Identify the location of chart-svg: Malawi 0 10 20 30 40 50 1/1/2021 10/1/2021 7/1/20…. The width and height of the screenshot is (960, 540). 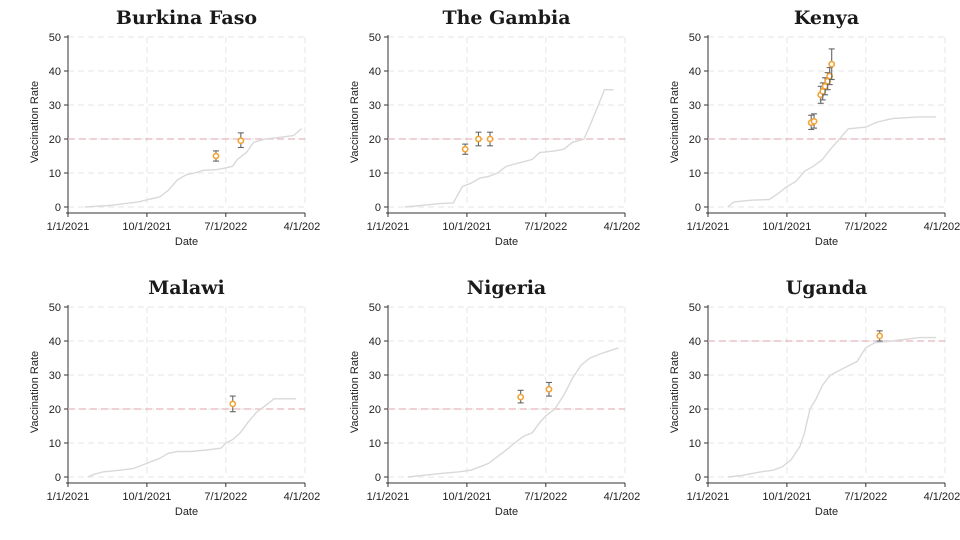
(174, 397).